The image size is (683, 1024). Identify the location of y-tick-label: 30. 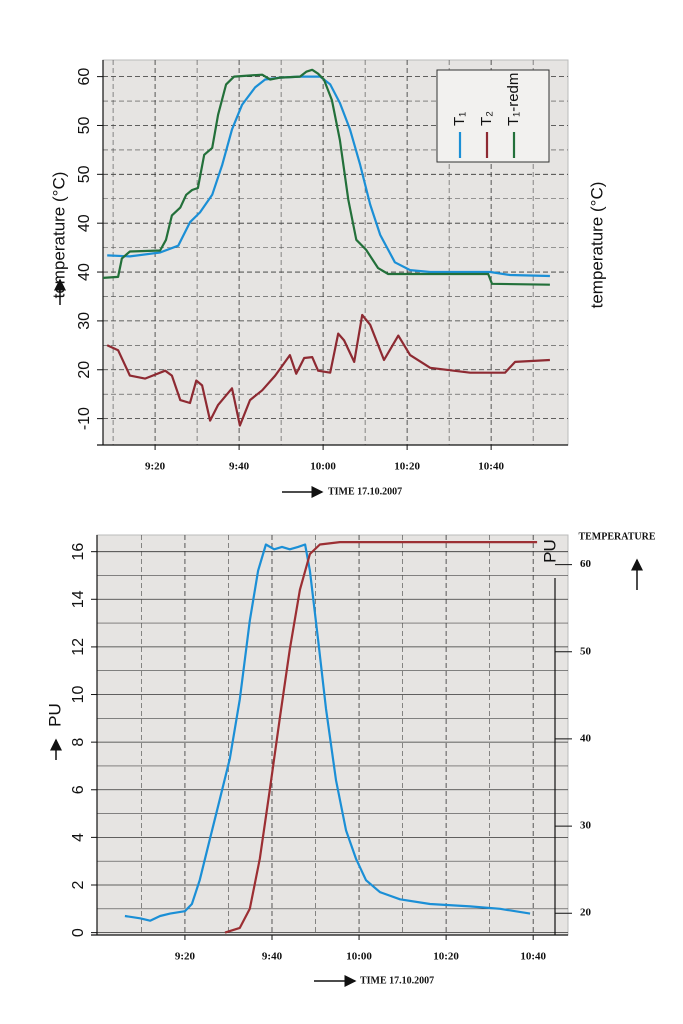
(84, 321).